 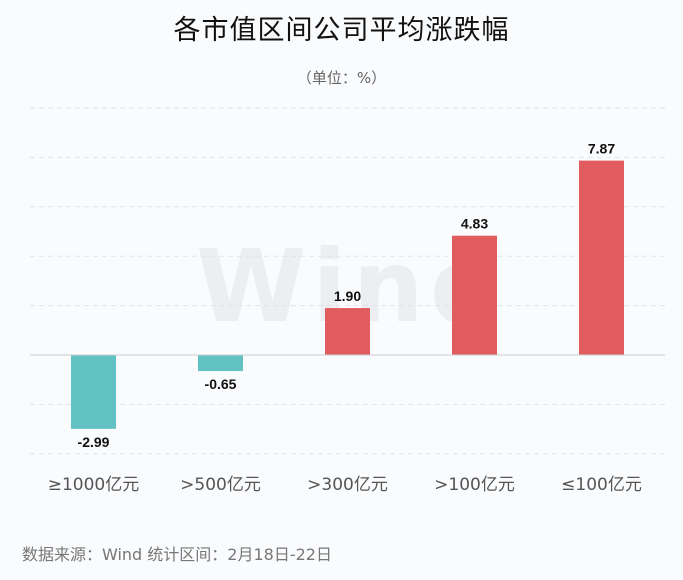 What do you see at coordinates (220, 485) in the screenshot?
I see `x-tick-label-1: >500亿元` at bounding box center [220, 485].